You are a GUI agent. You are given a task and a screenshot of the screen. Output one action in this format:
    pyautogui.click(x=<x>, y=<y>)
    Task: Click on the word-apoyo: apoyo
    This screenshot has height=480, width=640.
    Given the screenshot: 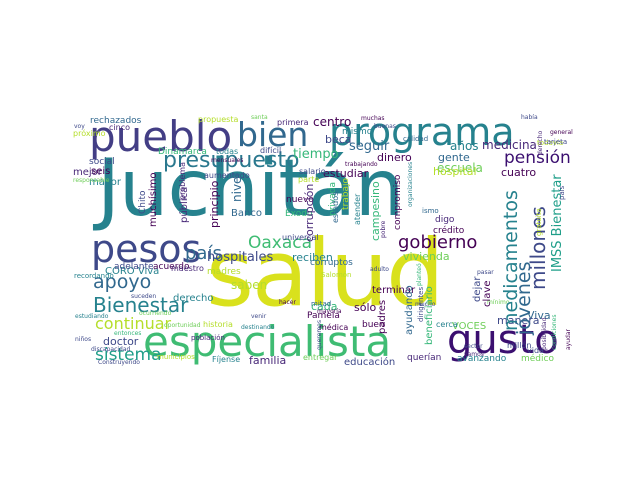 What is the action you would take?
    pyautogui.click(x=122, y=282)
    